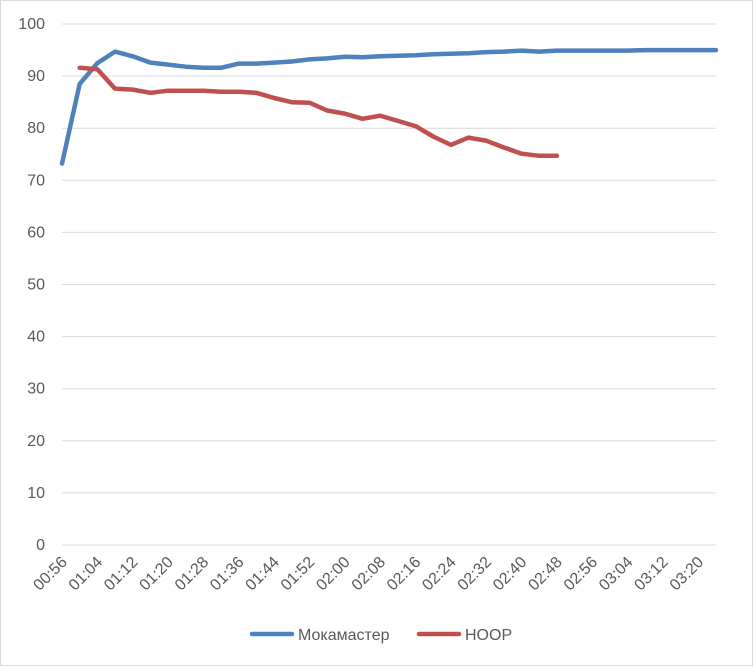 This screenshot has height=670, width=753. Describe the element at coordinates (36, 441) in the screenshot. I see `y-tick-label: 20` at that location.